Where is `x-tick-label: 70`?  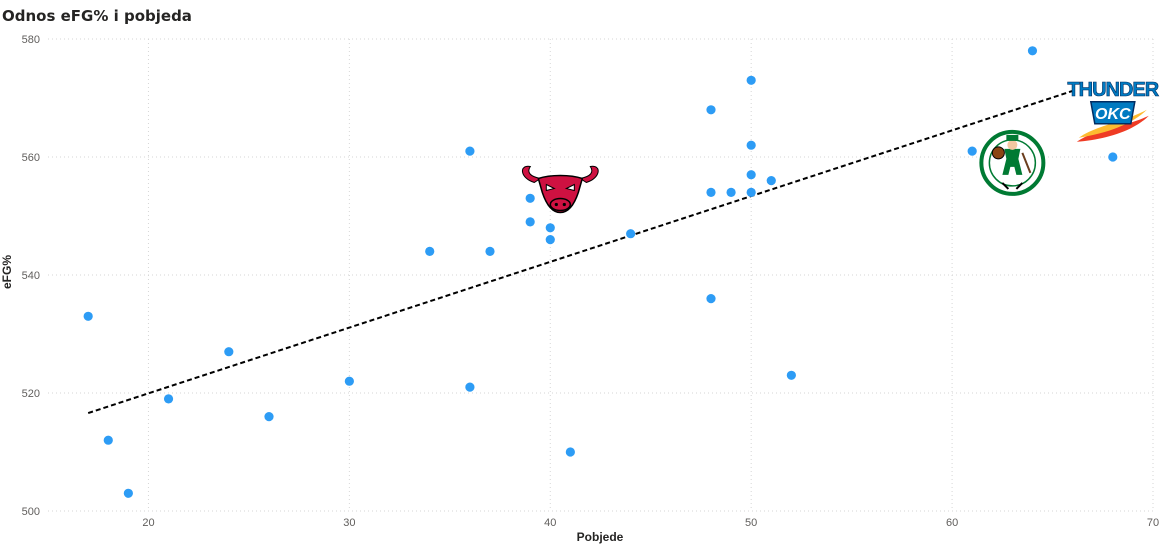 x-tick-label: 70 is located at coordinates (1153, 523).